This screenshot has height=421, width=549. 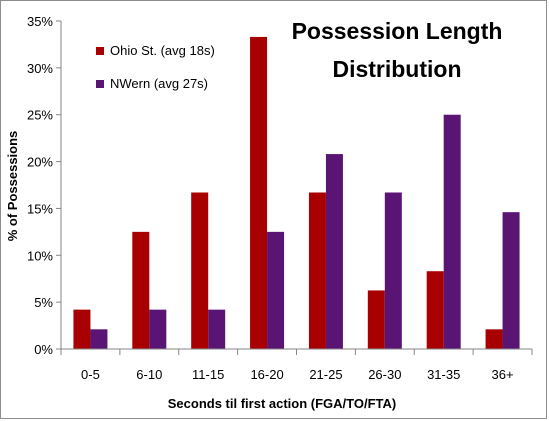 I want to click on chart-title: Possession Length Distribution, so click(x=397, y=50).